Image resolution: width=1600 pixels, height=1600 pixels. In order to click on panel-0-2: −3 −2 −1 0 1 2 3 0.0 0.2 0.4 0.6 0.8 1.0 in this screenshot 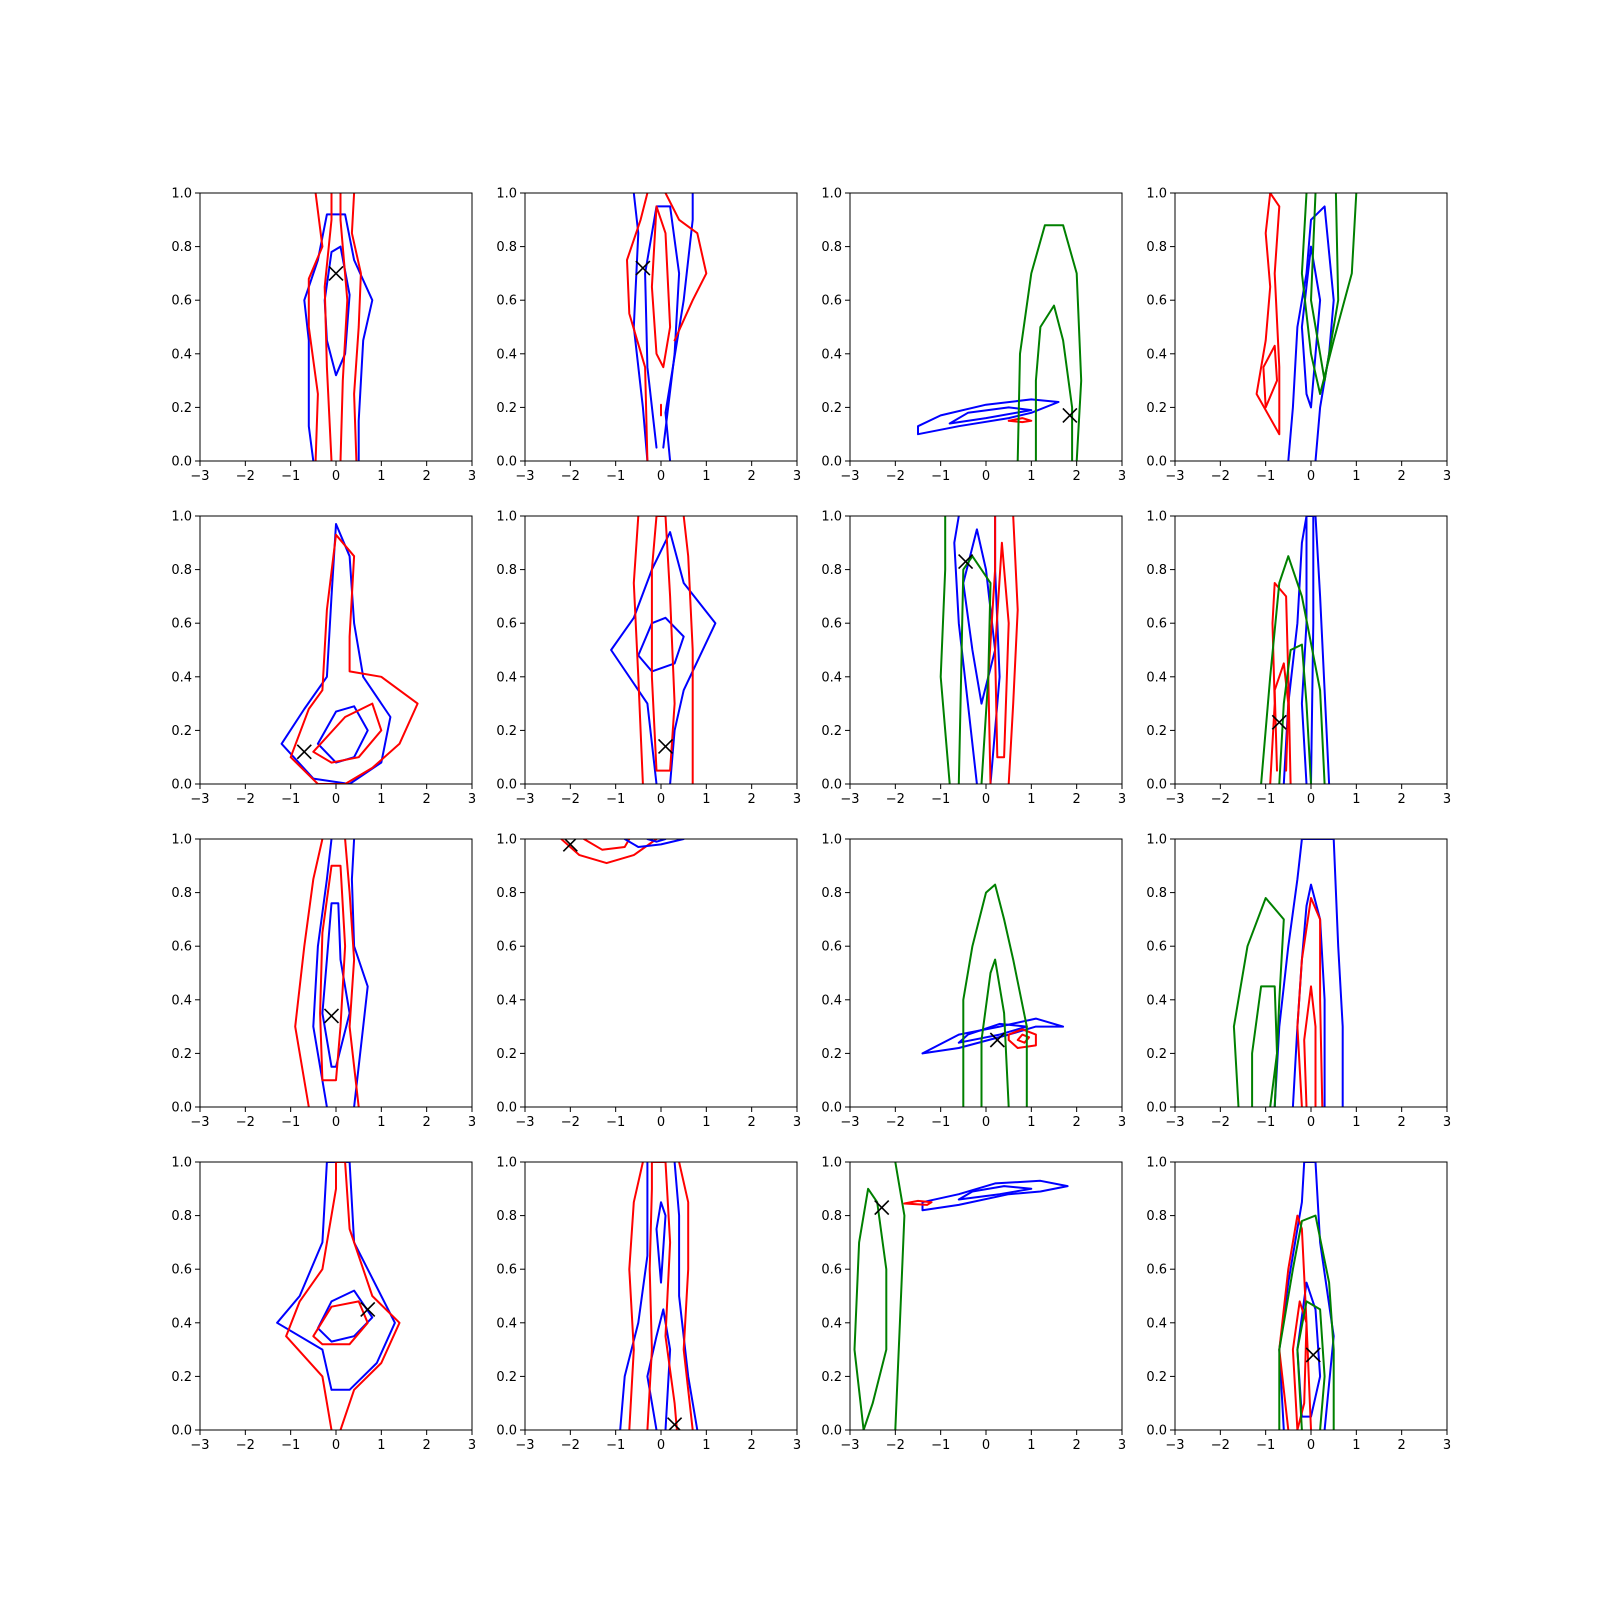, I will do `click(973, 336)`.